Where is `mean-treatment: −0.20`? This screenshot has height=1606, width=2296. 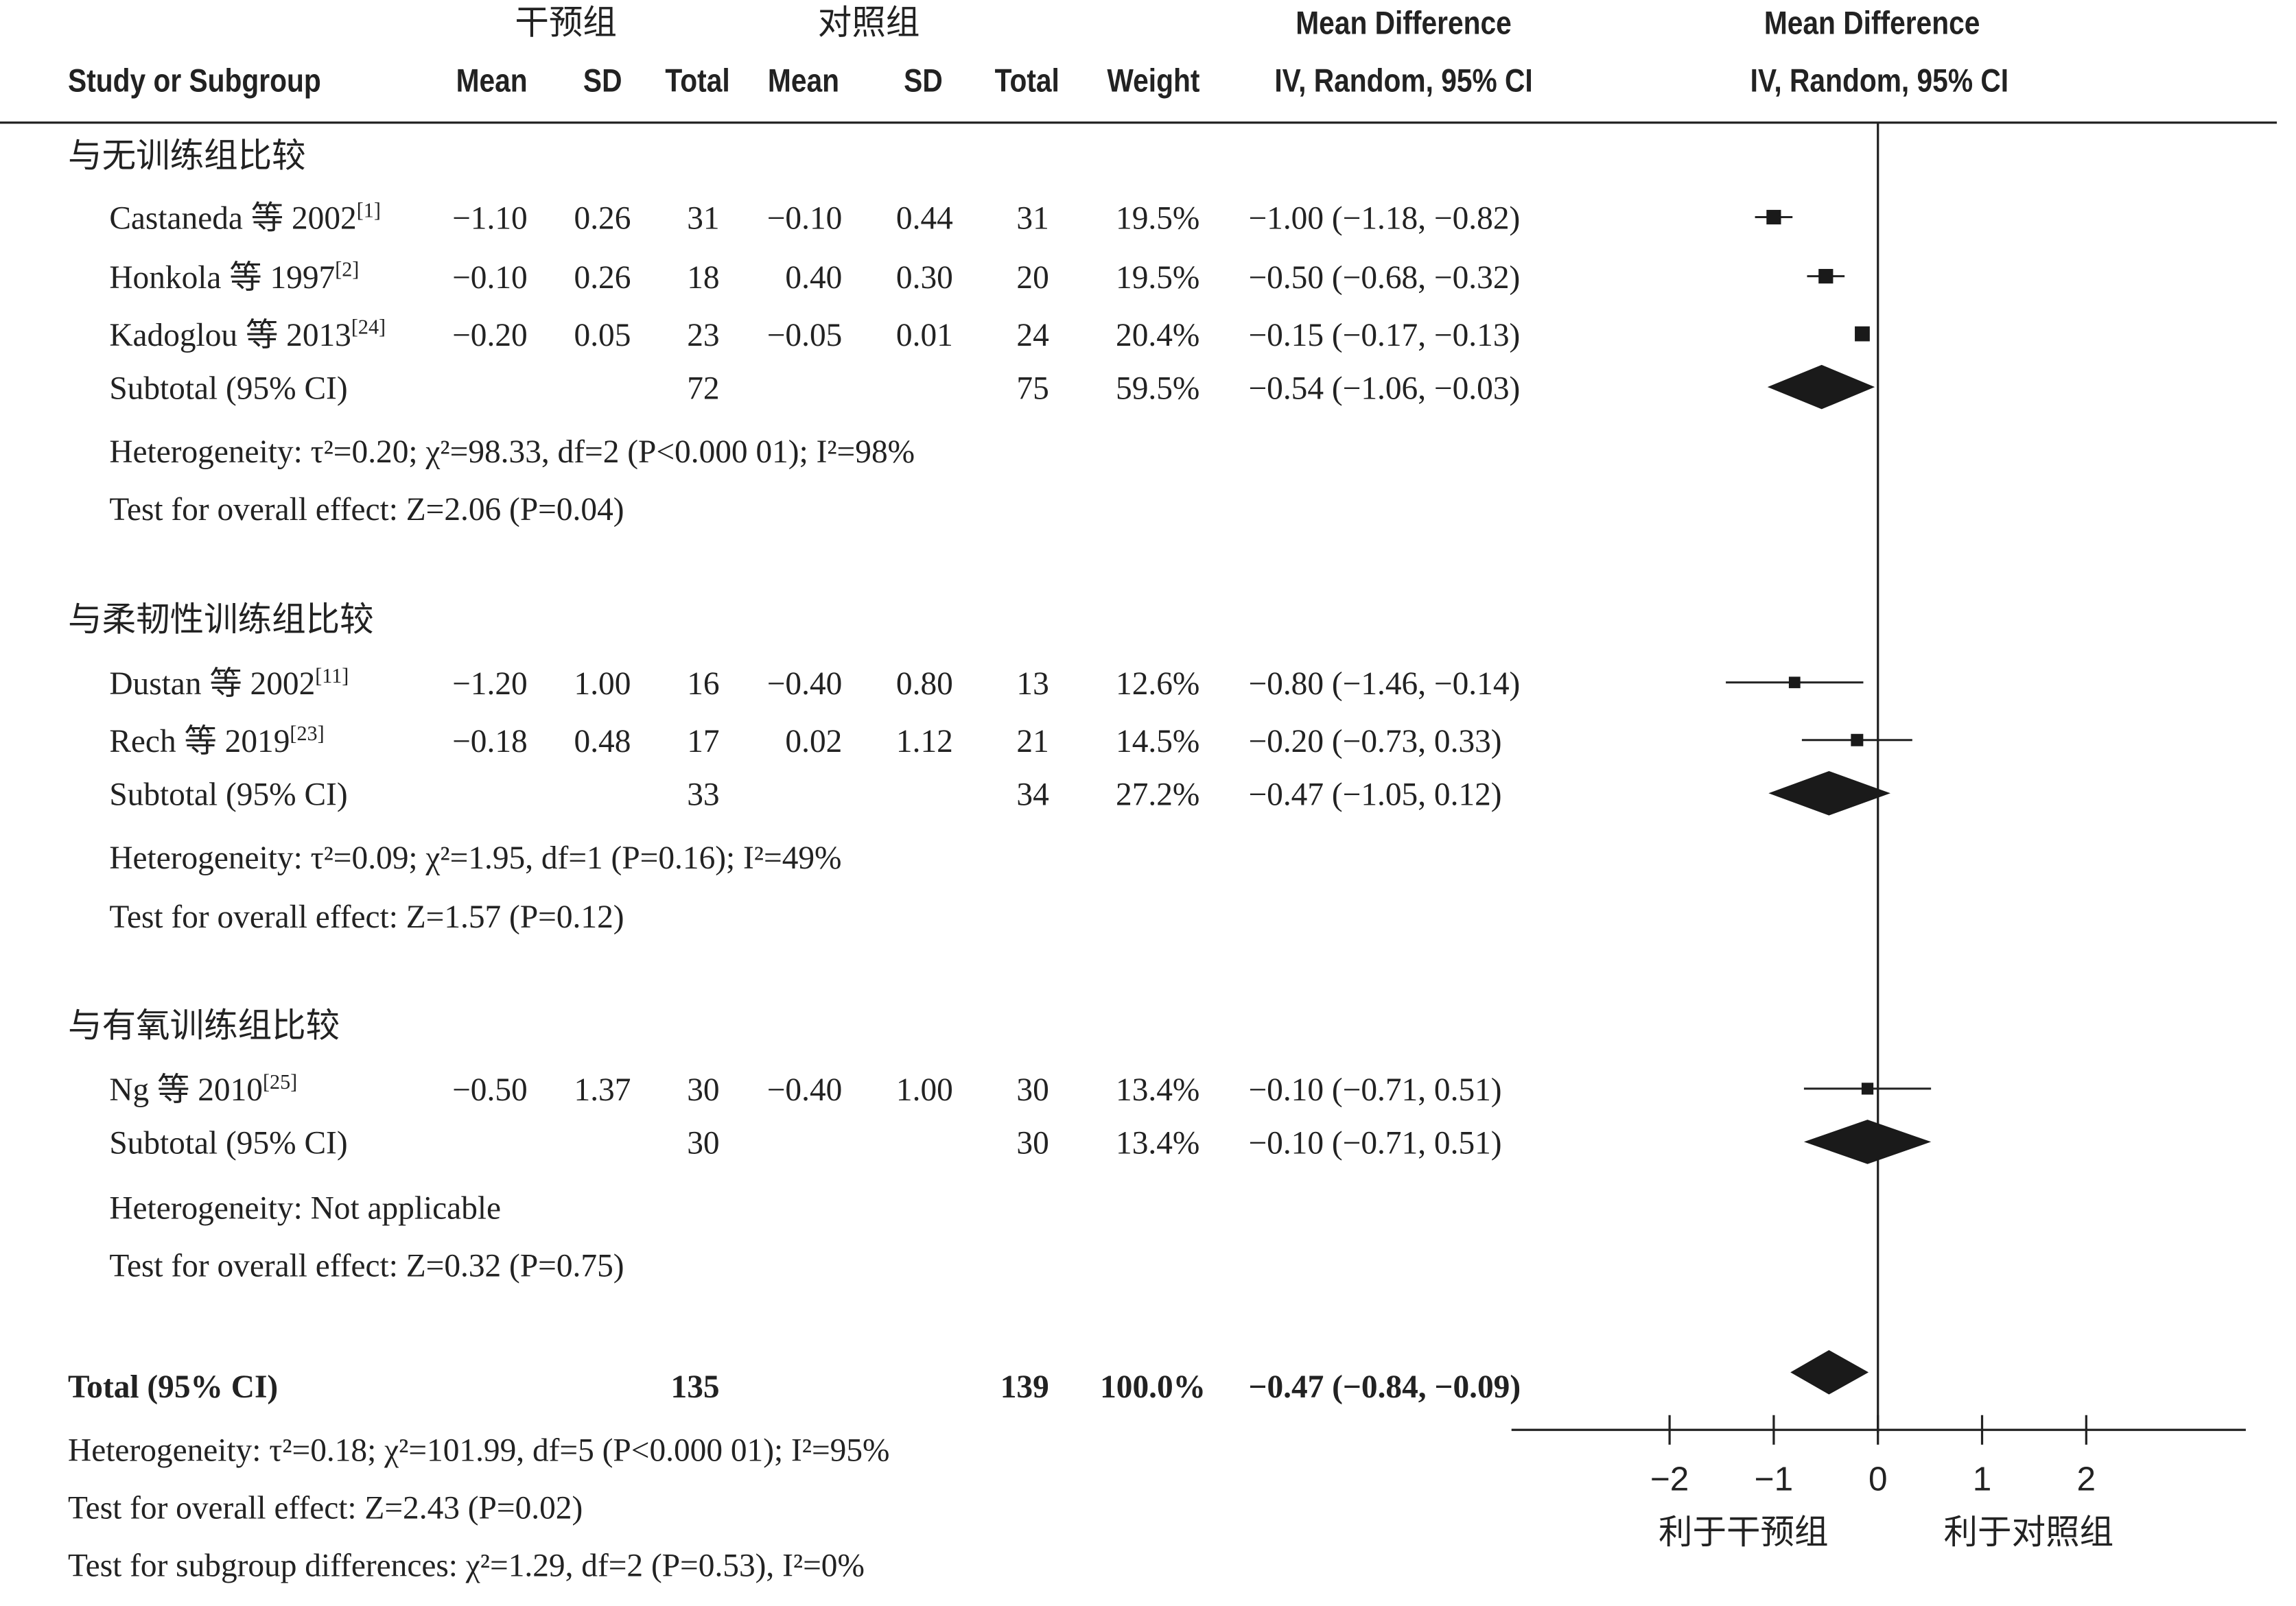
mean-treatment: −0.20 is located at coordinates (490, 335).